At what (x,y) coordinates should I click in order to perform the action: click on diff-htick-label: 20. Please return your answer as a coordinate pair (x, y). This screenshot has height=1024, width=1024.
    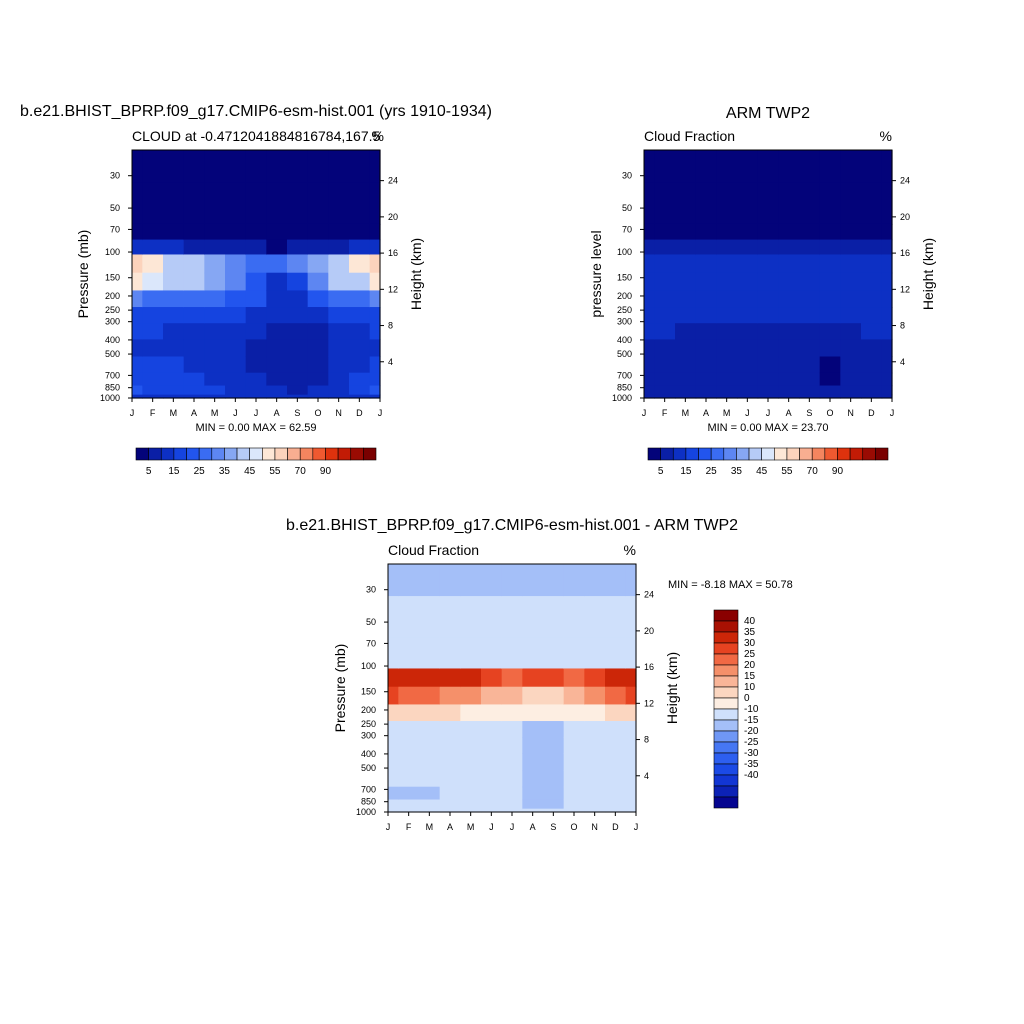
    Looking at the image, I should click on (649, 631).